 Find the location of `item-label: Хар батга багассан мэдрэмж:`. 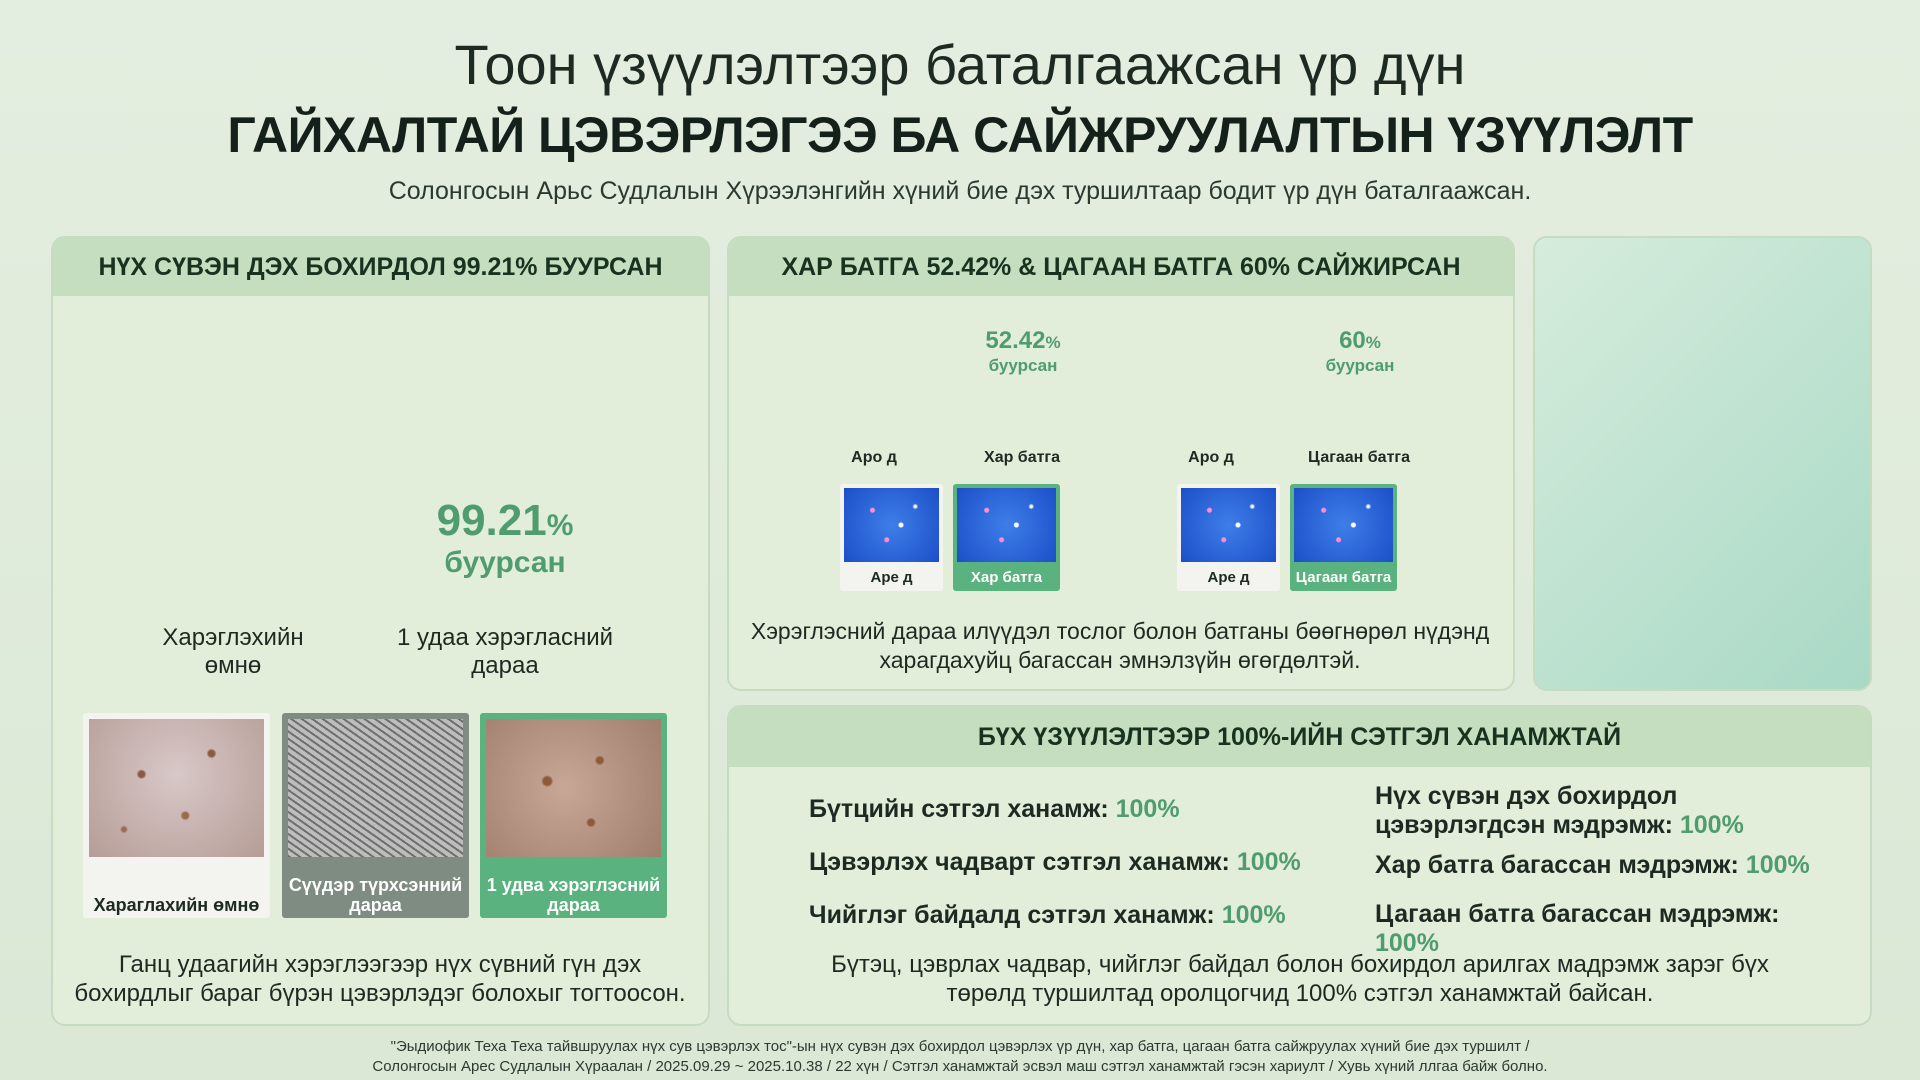

item-label: Хар батга багассан мэдрэмж: is located at coordinates (1557, 865).